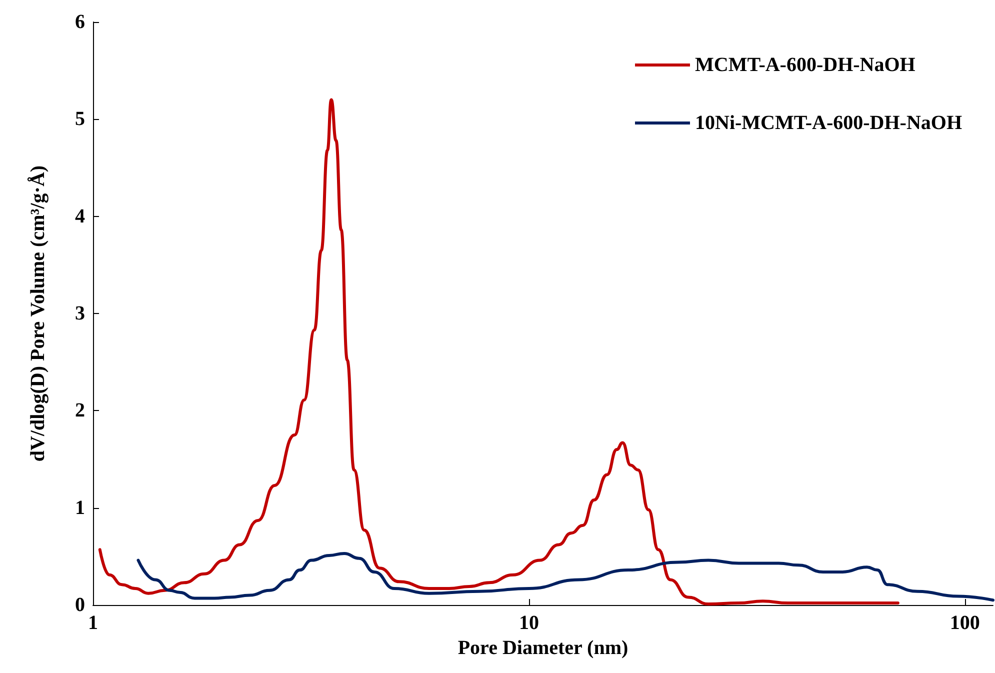 The height and width of the screenshot is (673, 995). What do you see at coordinates (80, 119) in the screenshot?
I see `y-tick-label: 5` at bounding box center [80, 119].